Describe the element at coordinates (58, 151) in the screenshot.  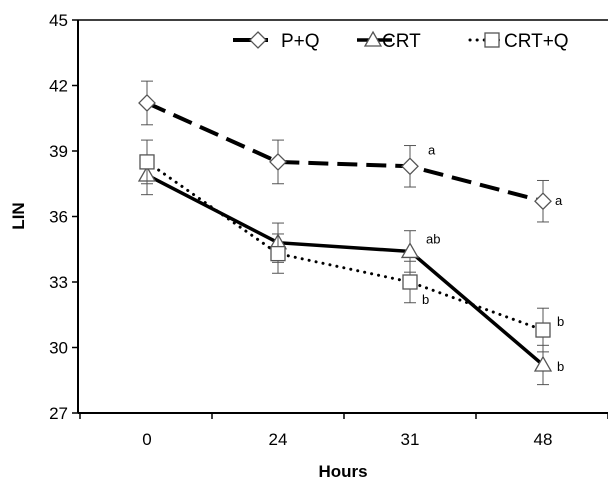
I see `y-tick-label: 39` at that location.